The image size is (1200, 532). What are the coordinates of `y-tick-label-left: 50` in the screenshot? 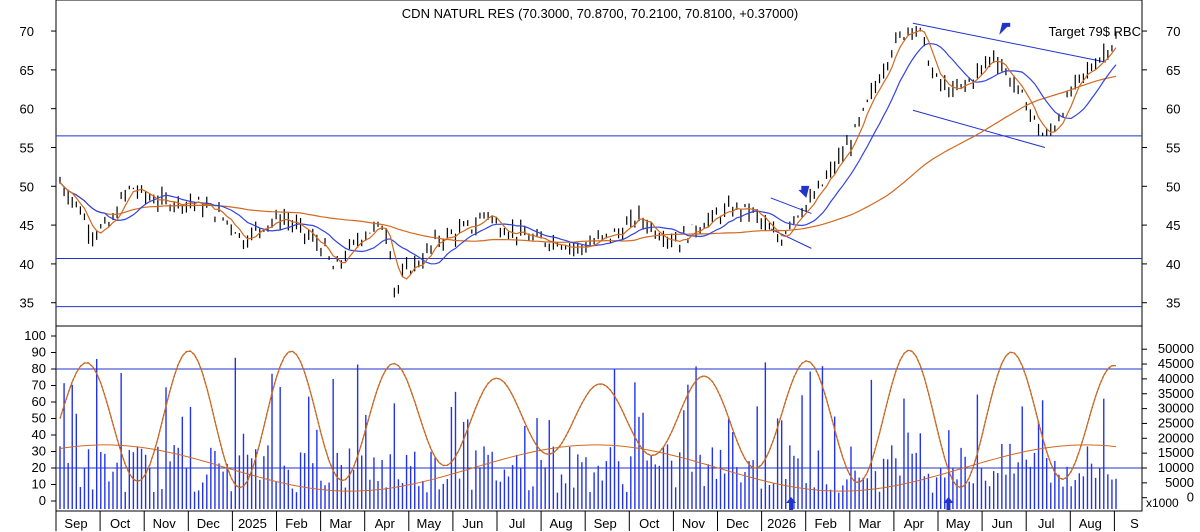 It's located at (27, 186).